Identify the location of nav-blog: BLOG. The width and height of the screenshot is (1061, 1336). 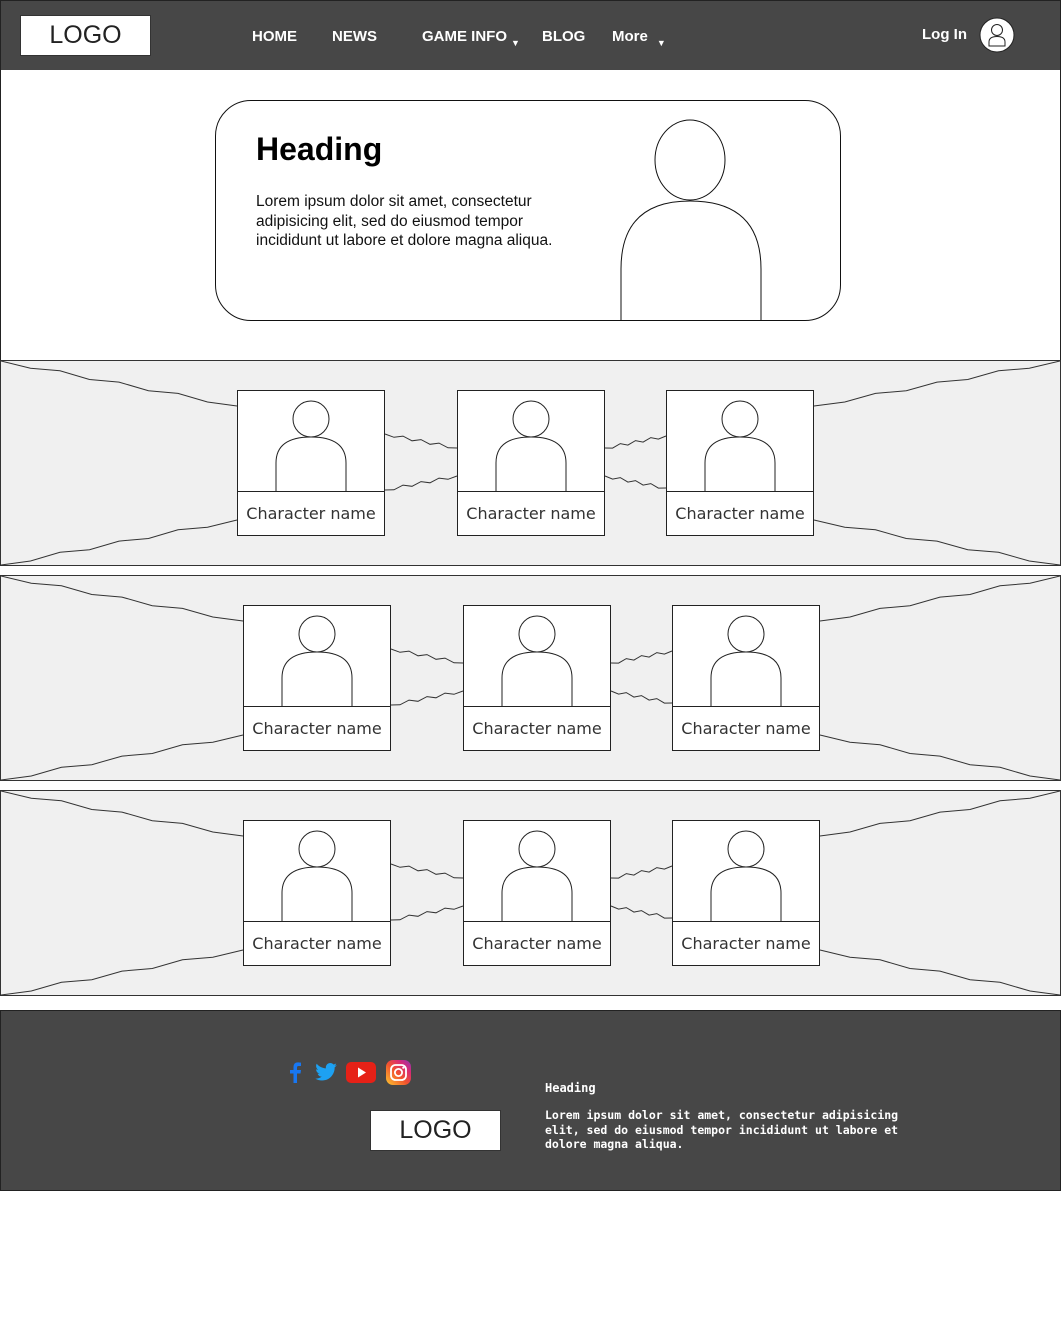
(563, 37).